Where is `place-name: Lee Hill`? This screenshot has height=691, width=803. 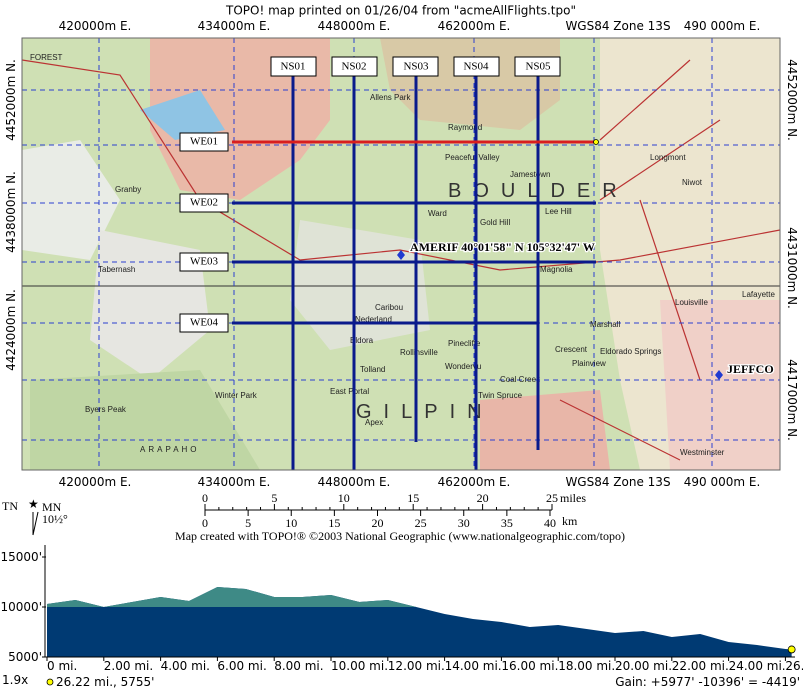 place-name: Lee Hill is located at coordinates (558, 211).